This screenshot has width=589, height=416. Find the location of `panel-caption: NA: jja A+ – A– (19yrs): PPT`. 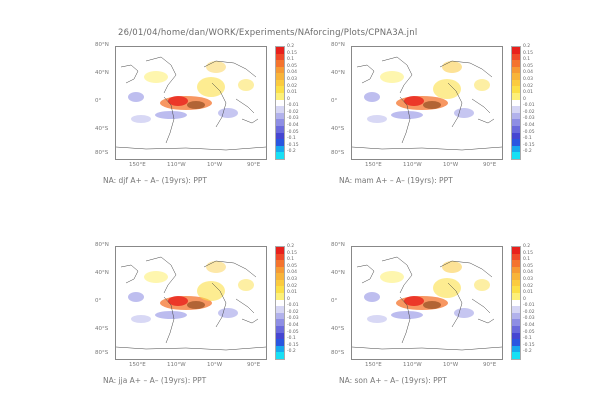

panel-caption: NA: jja A+ – A– (19yrs): PPT is located at coordinates (155, 380).